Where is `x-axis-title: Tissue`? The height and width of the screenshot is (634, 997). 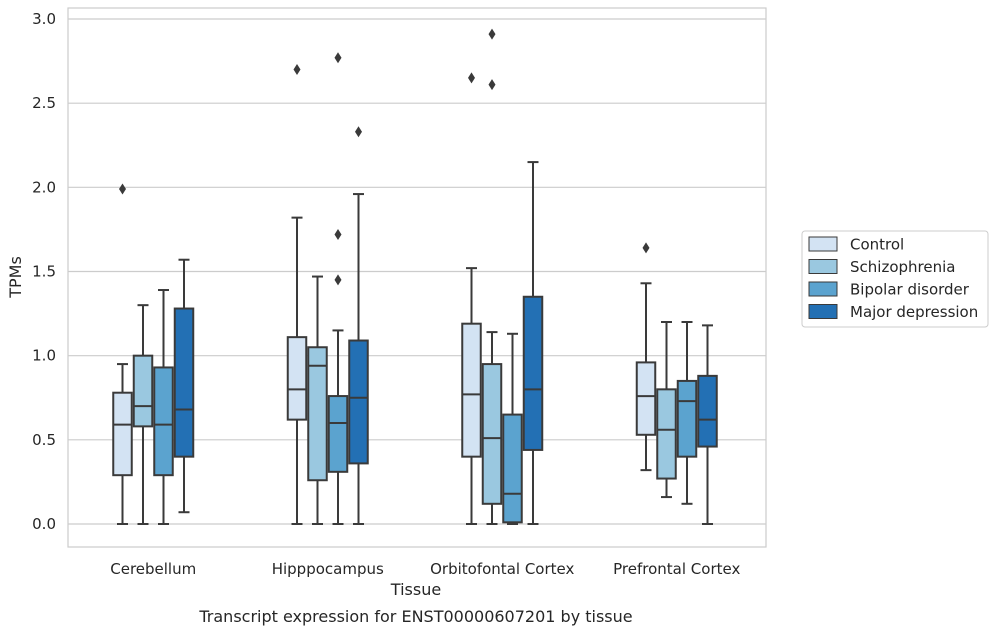 x-axis-title: Tissue is located at coordinates (415, 589).